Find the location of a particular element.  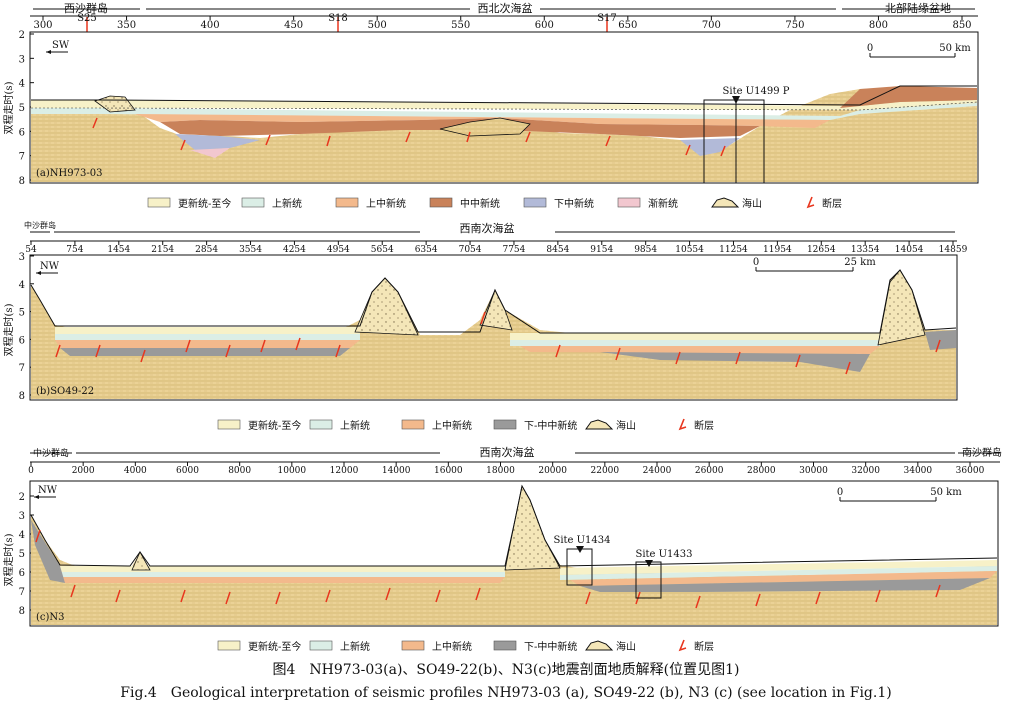

panel-a-scale-zero: 0 is located at coordinates (870, 48).